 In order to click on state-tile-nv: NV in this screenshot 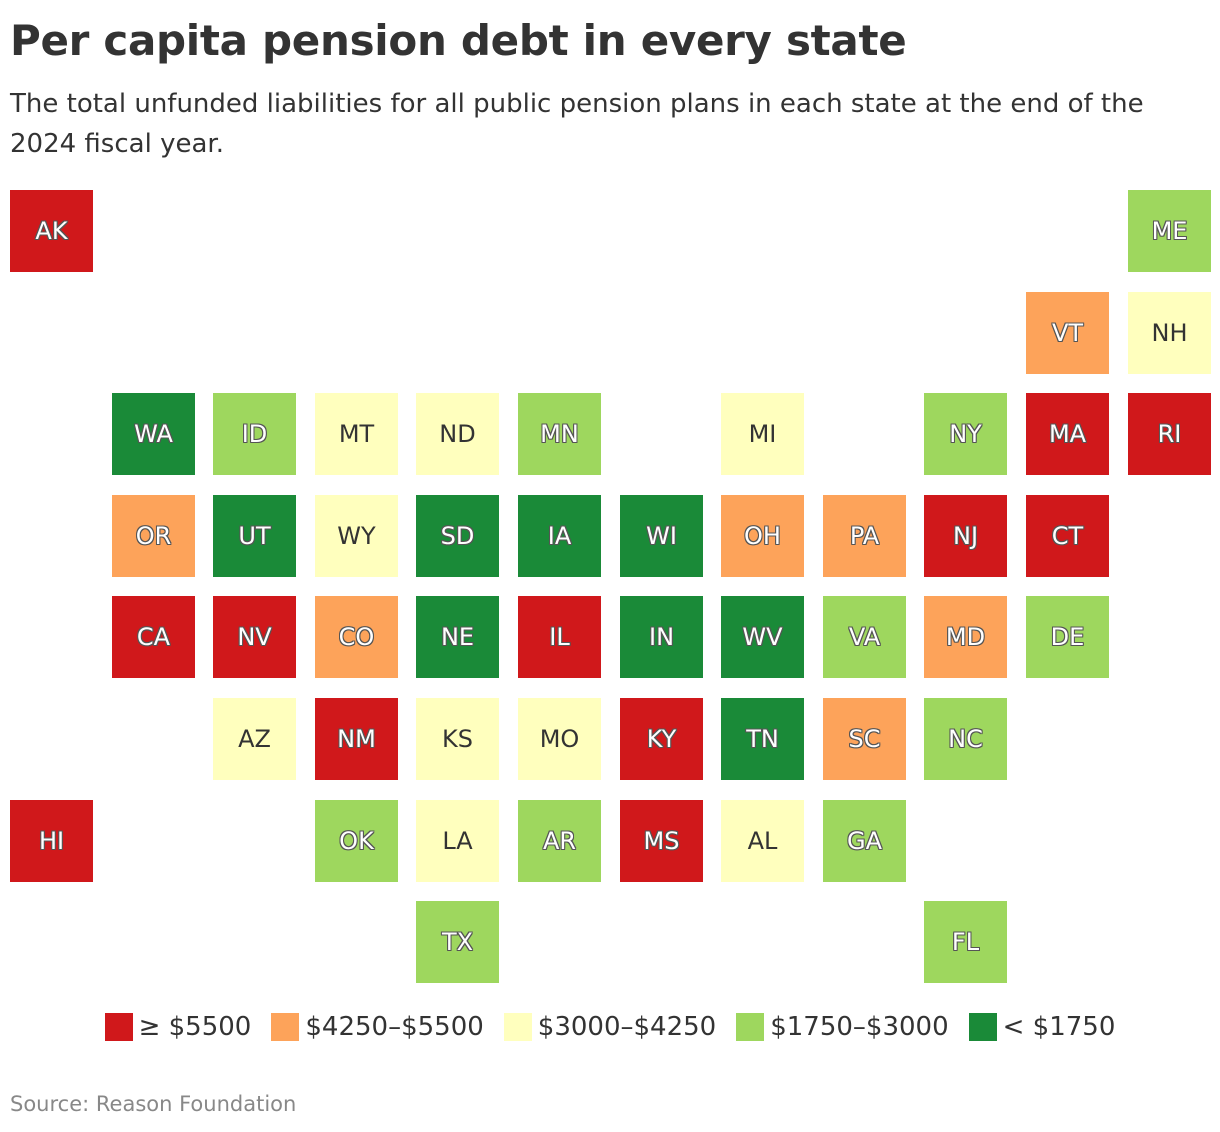, I will do `click(254, 637)`.